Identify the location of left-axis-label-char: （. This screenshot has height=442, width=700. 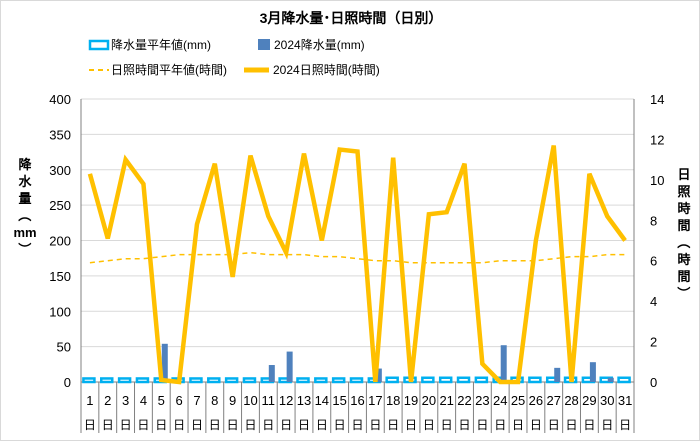
(24, 214).